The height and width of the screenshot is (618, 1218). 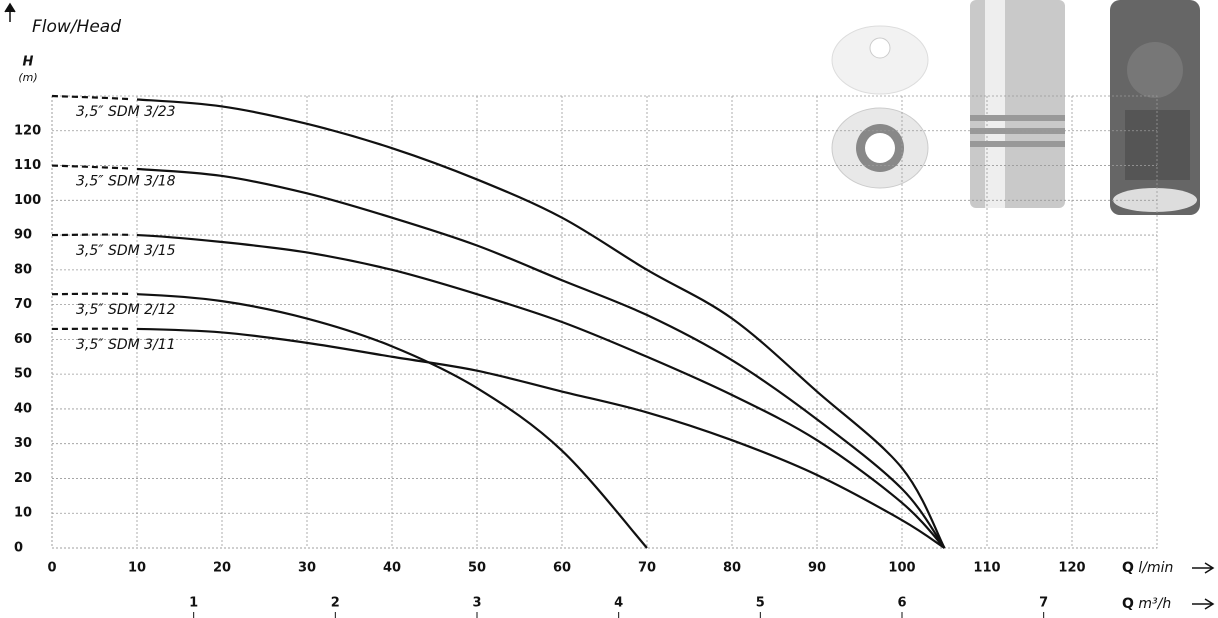 I want to click on x-tick-label: 70, so click(x=647, y=568).